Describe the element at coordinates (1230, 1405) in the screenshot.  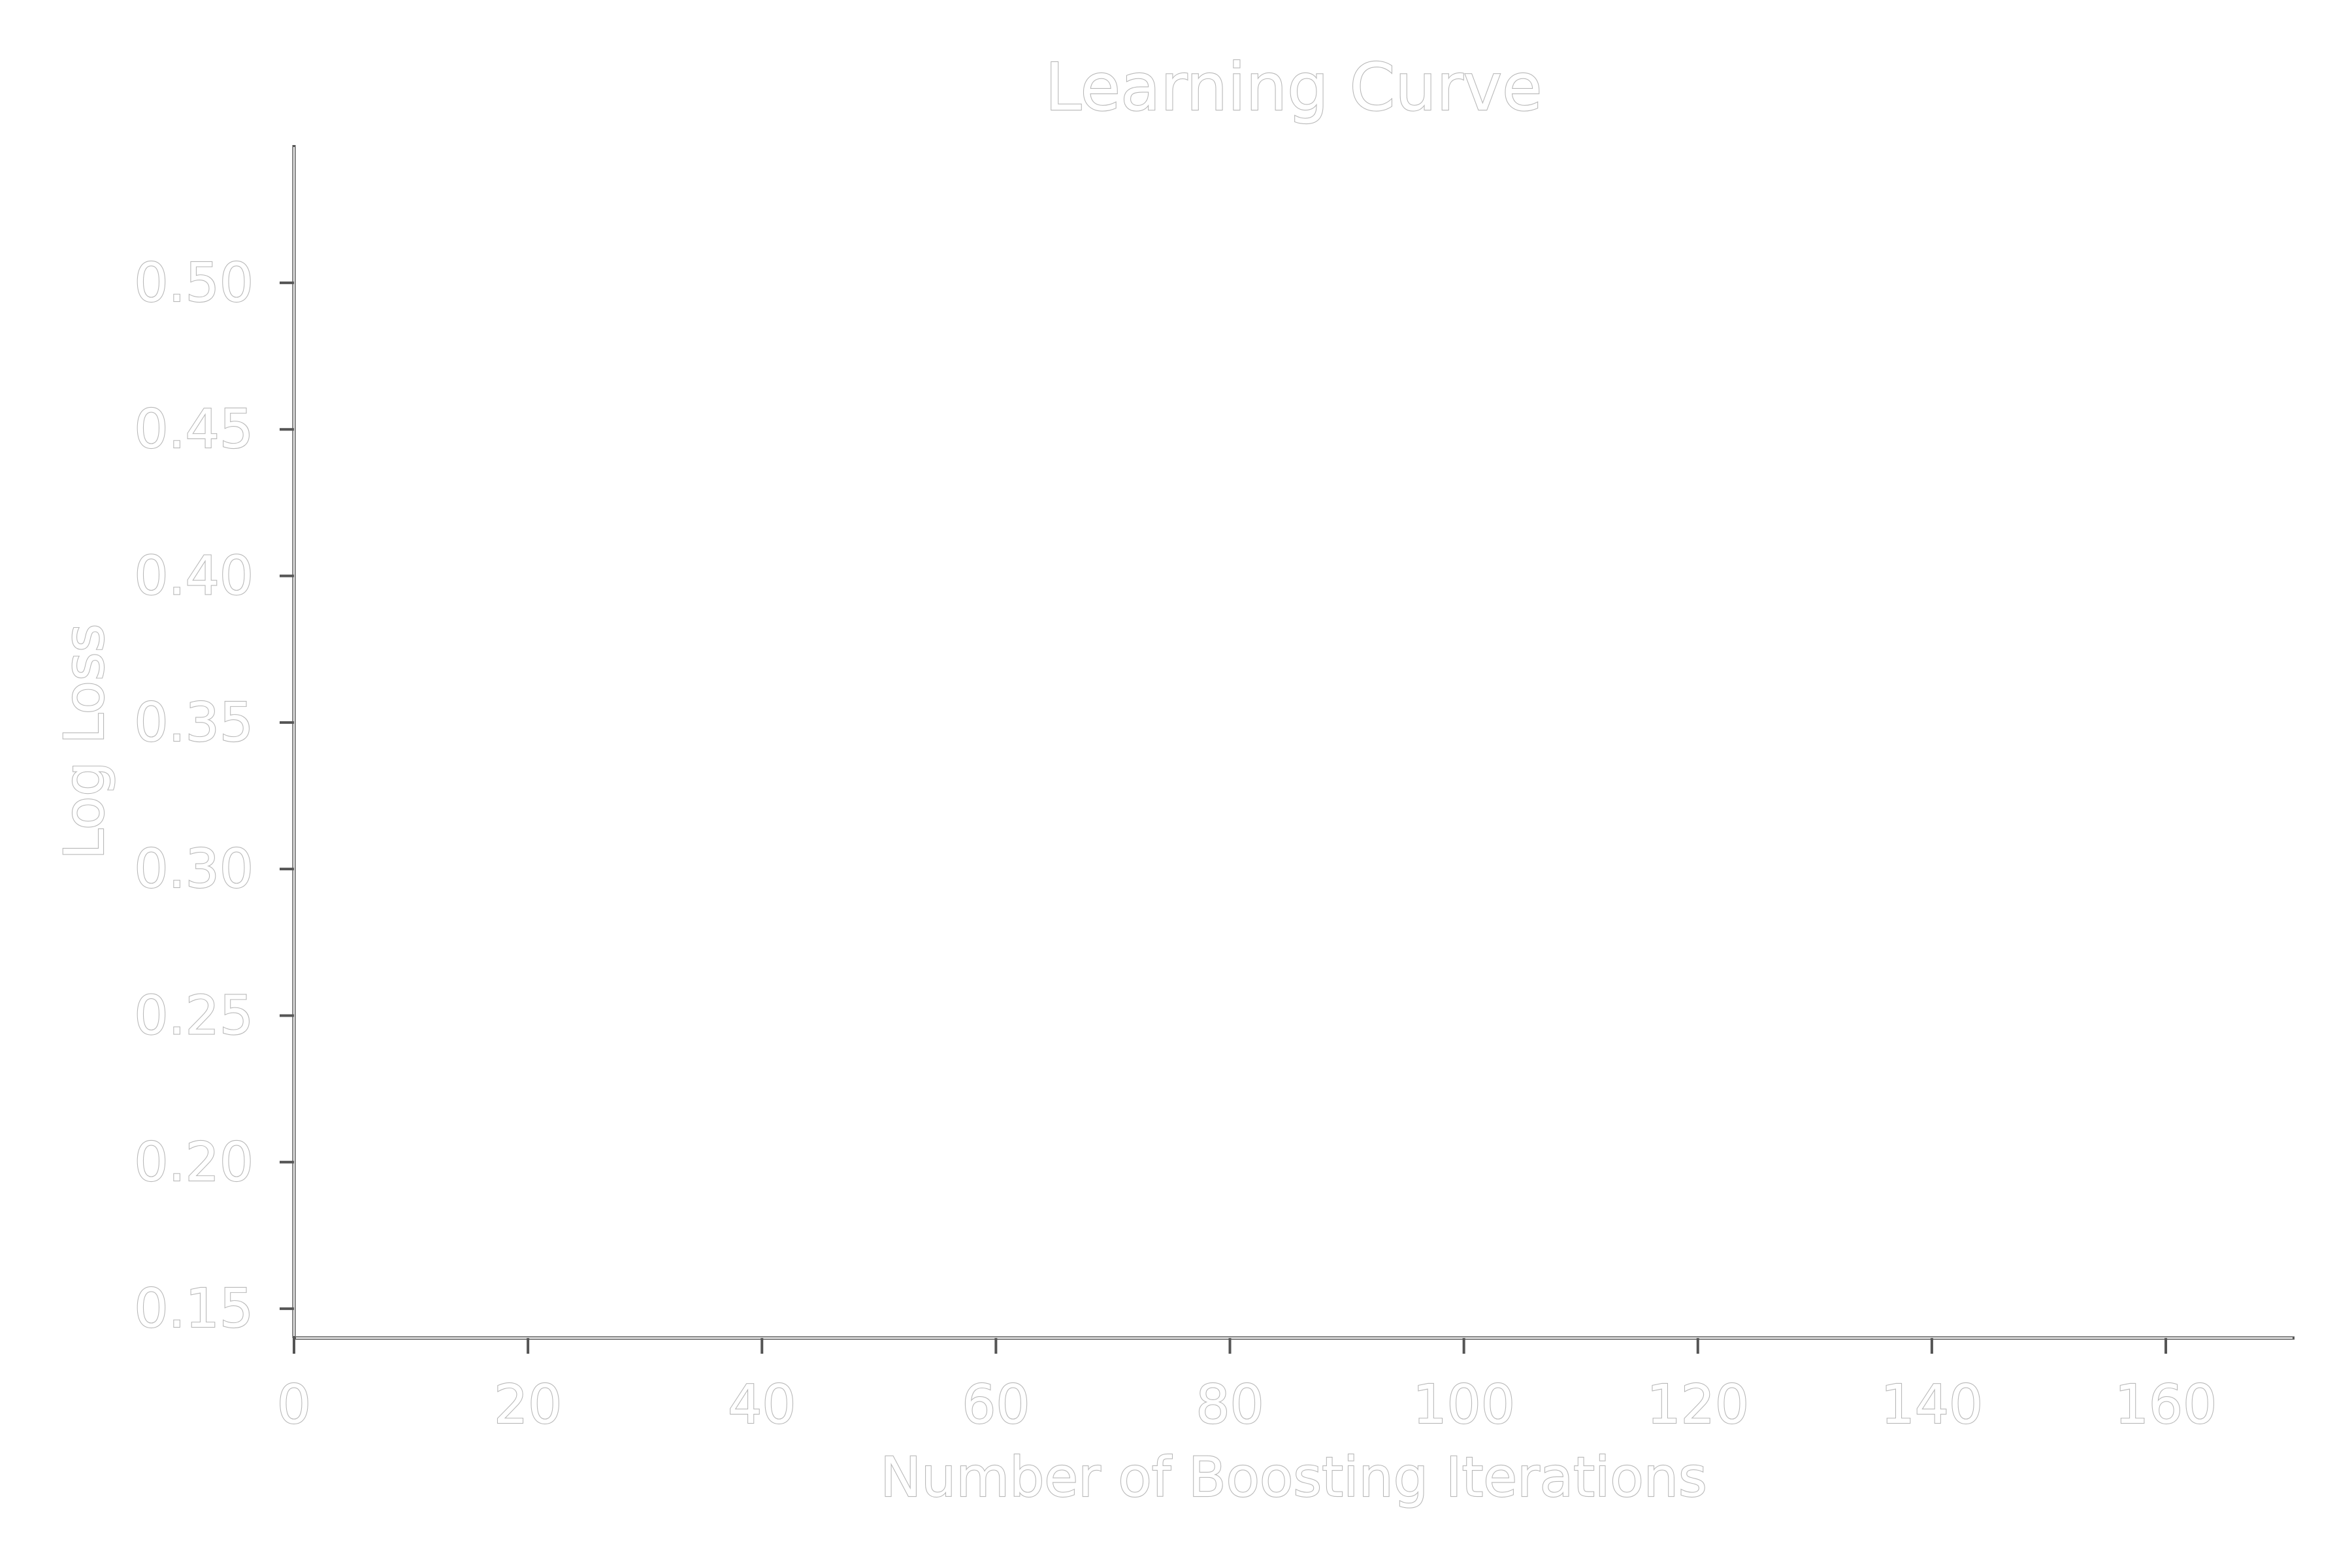
I see `x-tick-label: 80` at that location.